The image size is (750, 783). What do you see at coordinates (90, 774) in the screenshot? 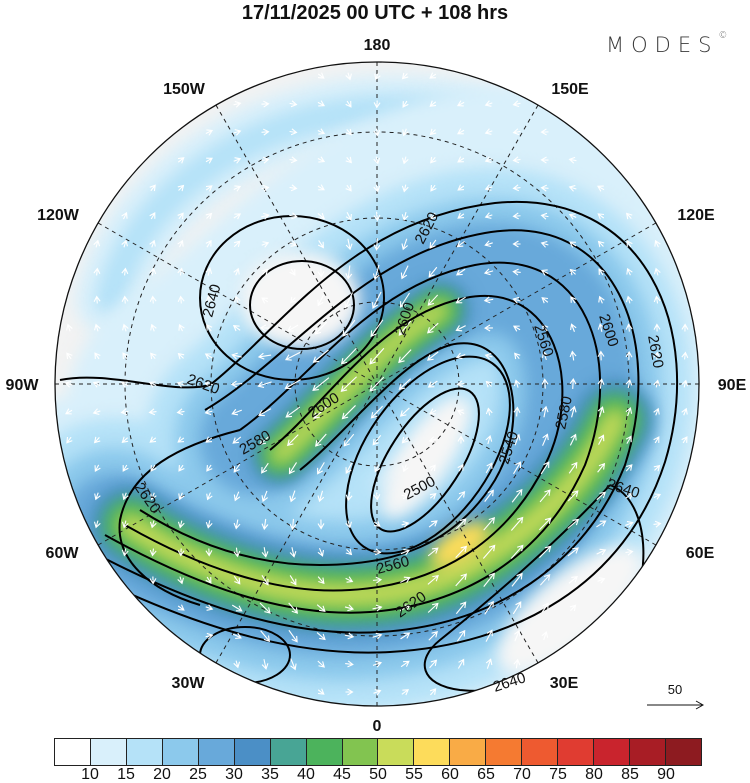
I see `colorbar-tick-label: 10` at bounding box center [90, 774].